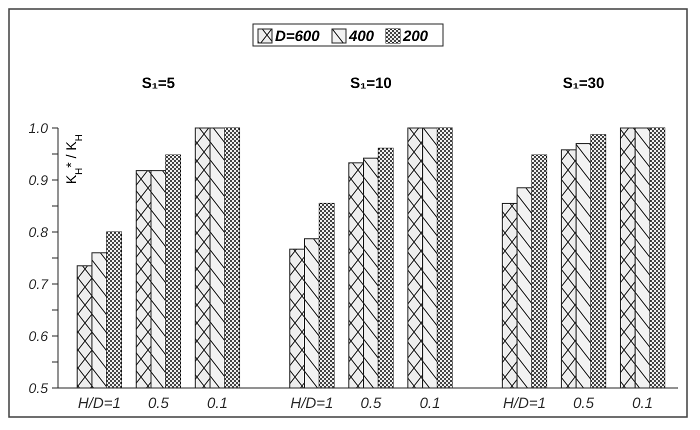 The height and width of the screenshot is (430, 700). What do you see at coordinates (38, 388) in the screenshot?
I see `y-tick-label: 0.5` at bounding box center [38, 388].